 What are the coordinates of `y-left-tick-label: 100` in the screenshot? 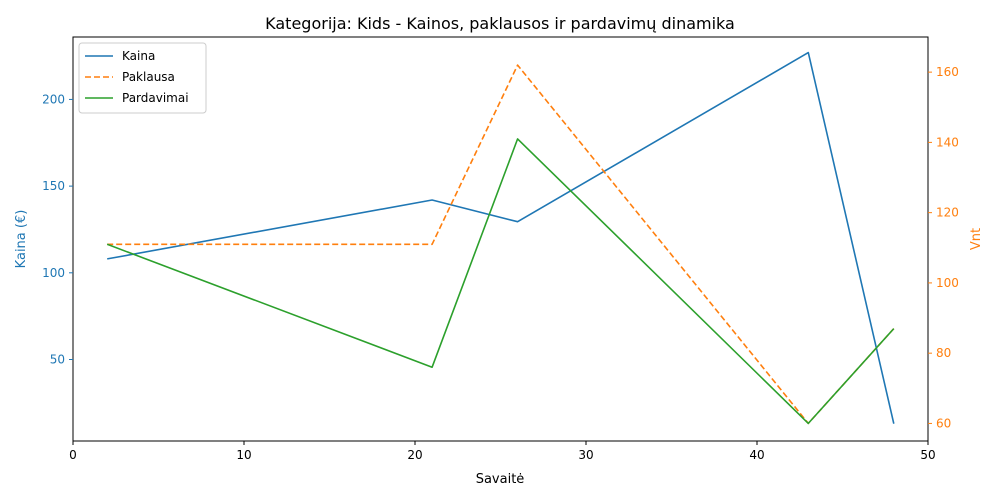 It's located at (53, 273).